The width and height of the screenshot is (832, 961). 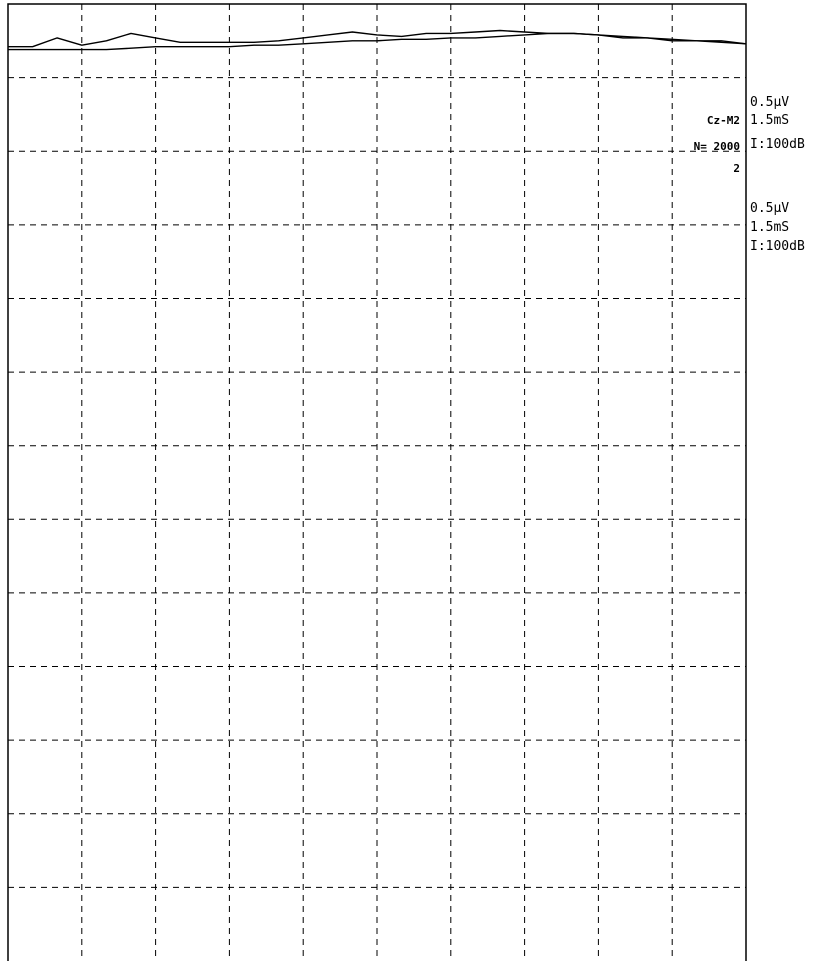 I want to click on channel-2-settings: 0.5µV 1.5mS I:100dB, so click(x=777, y=227).